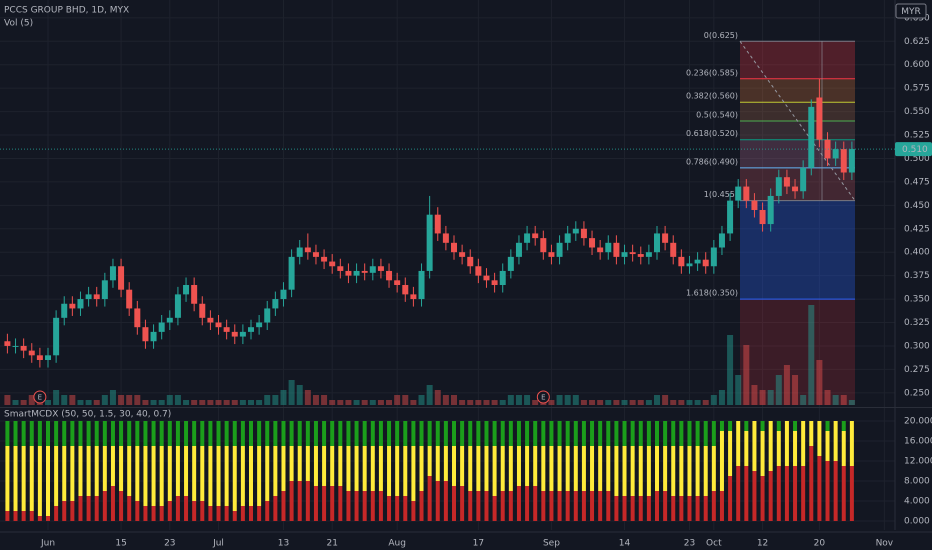 This screenshot has width=932, height=550. What do you see at coordinates (218, 544) in the screenshot?
I see `x-tick-label: Jul` at bounding box center [218, 544].